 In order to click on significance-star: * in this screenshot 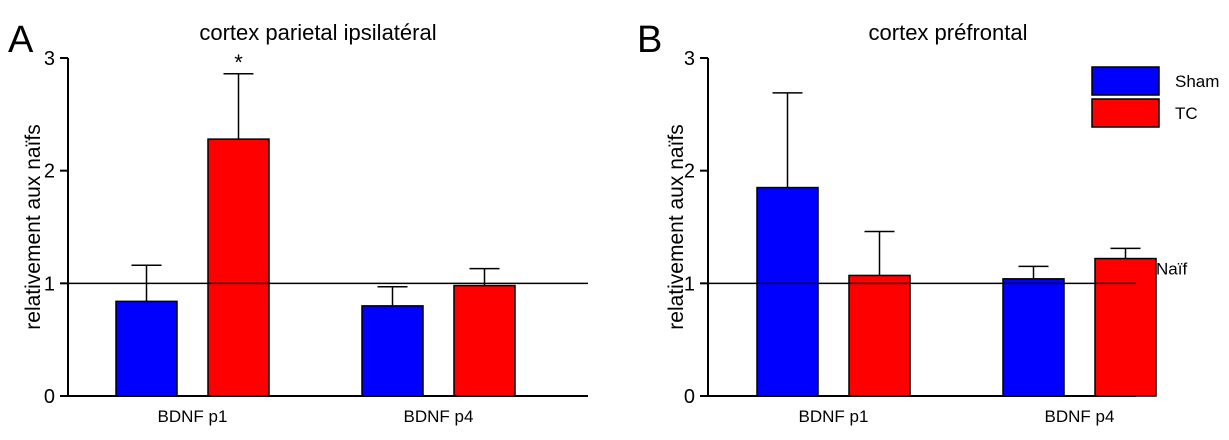, I will do `click(238, 62)`.